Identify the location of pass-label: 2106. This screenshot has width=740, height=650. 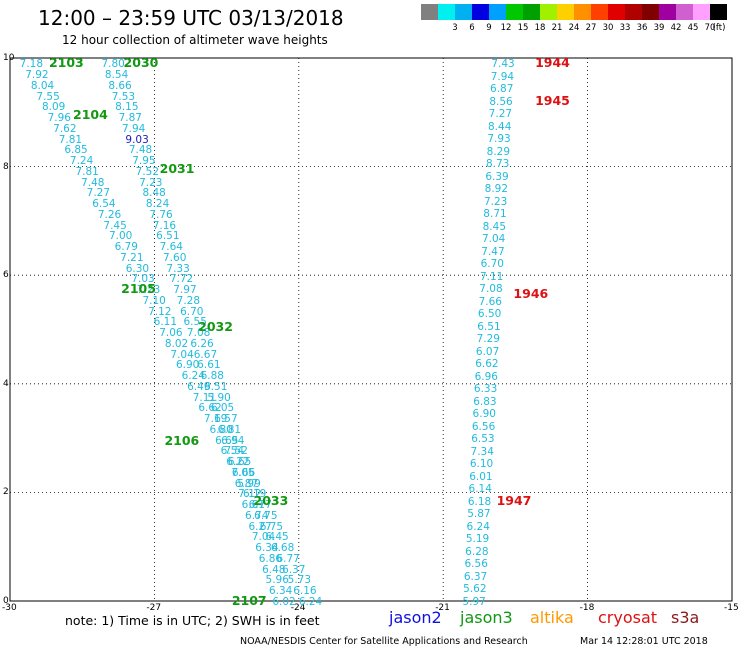
(182, 440).